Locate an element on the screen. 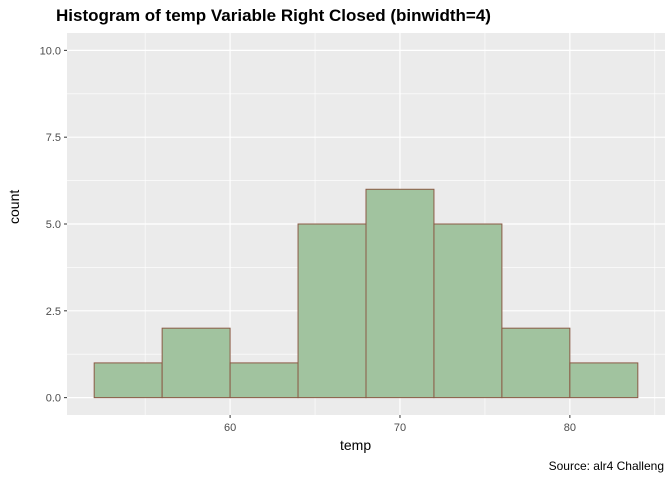 The image size is (672, 480). x-tick-label: 60 is located at coordinates (230, 428).